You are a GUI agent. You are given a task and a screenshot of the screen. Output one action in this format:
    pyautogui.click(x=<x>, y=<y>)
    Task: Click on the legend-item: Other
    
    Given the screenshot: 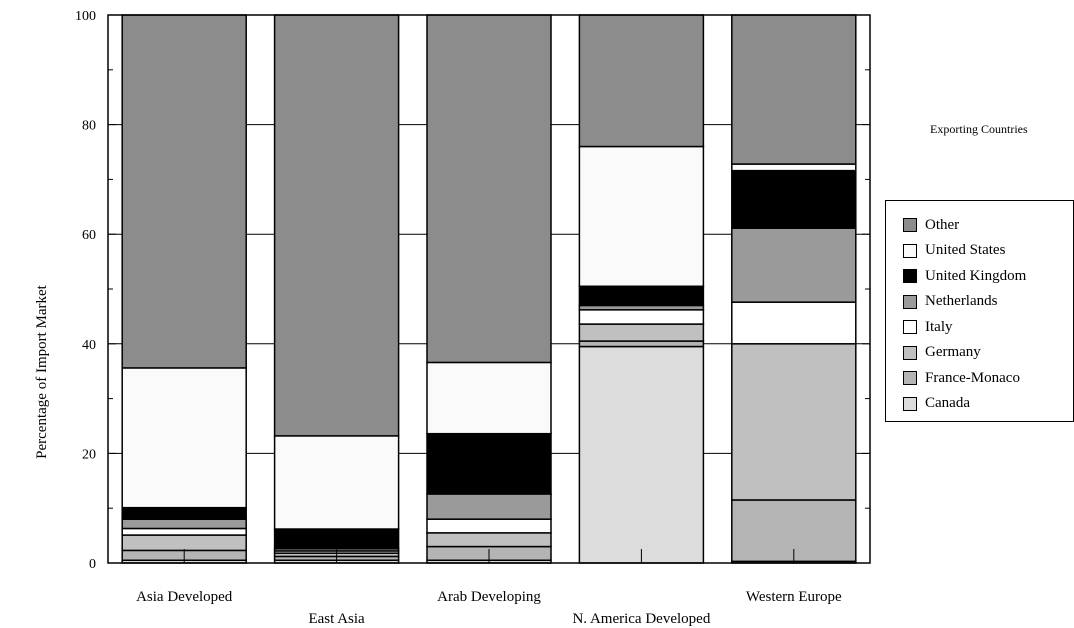 What is the action you would take?
    pyautogui.click(x=931, y=225)
    